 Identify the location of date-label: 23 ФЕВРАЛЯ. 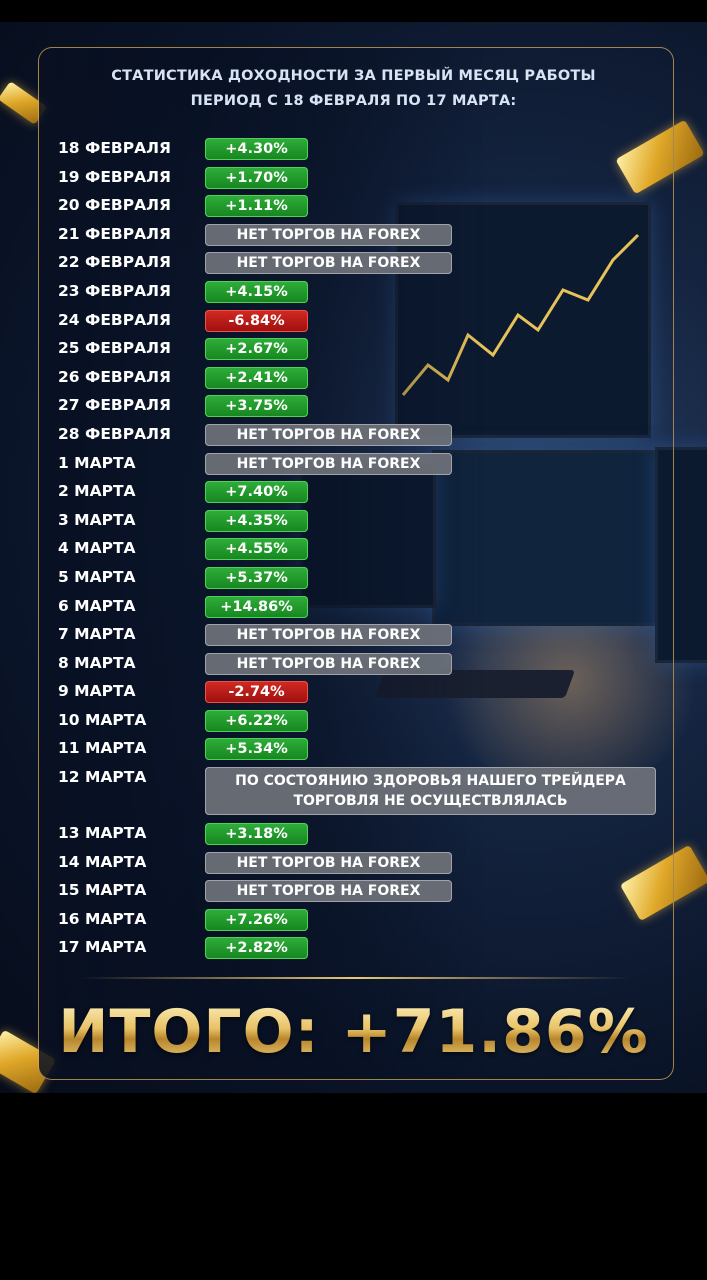
(114, 290).